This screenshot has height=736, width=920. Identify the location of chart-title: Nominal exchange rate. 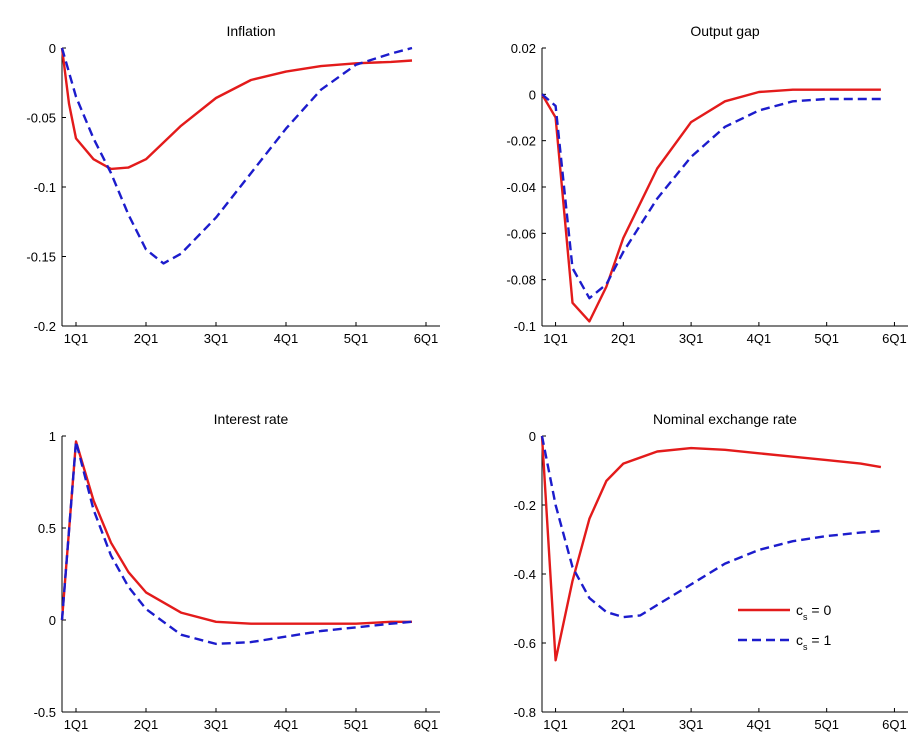
(725, 419).